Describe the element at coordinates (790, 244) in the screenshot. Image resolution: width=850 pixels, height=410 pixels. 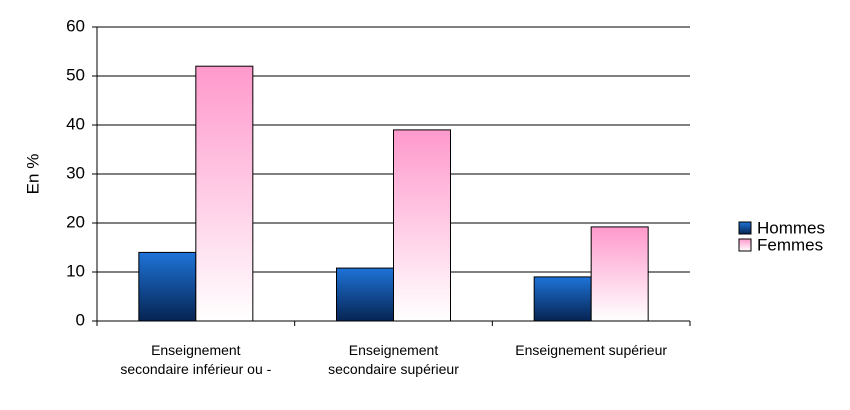
I see `legend-label: Femmes` at that location.